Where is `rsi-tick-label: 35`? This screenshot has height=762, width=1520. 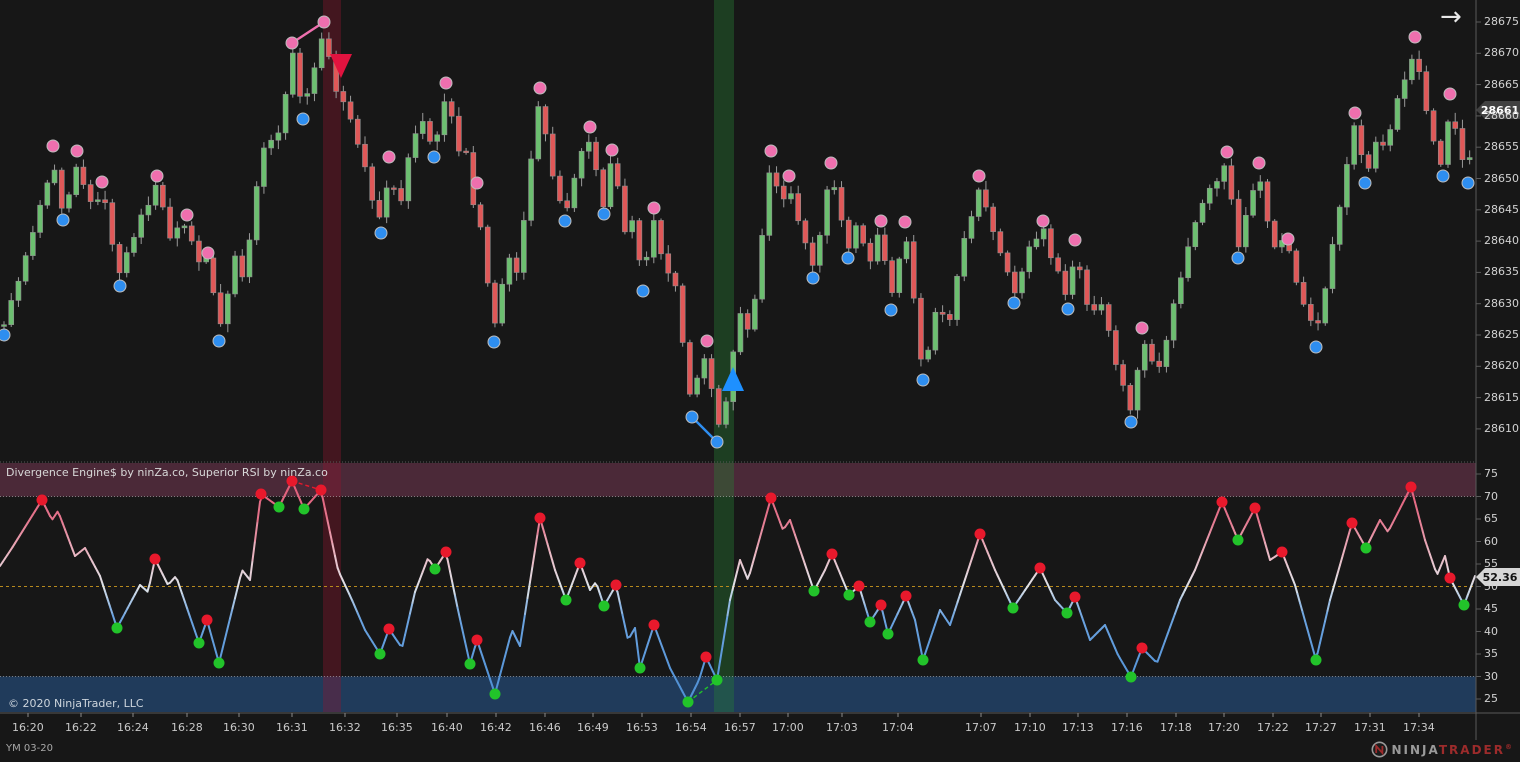
rsi-tick-label: 35 is located at coordinates (1491, 653).